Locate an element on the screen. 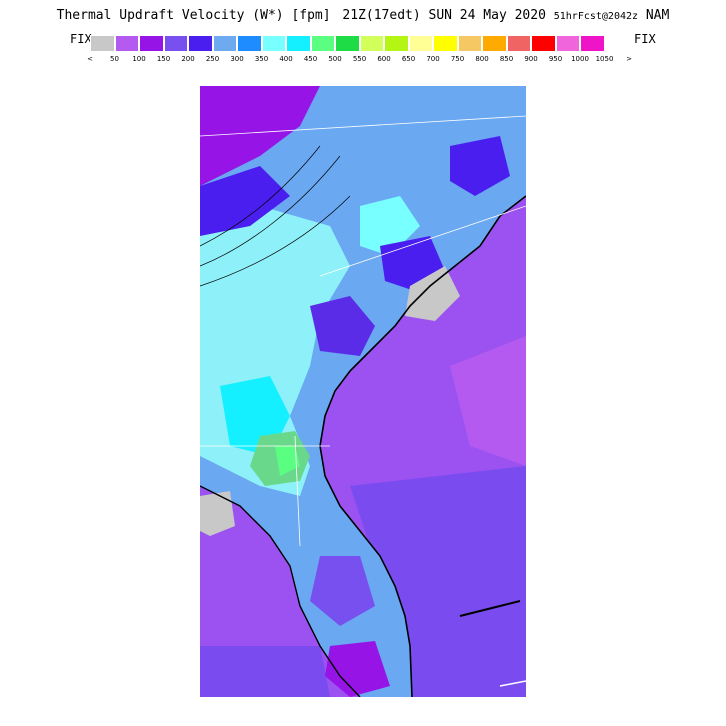 This screenshot has height=726, width=726. scale-tick-label: 200 is located at coordinates (188, 59).